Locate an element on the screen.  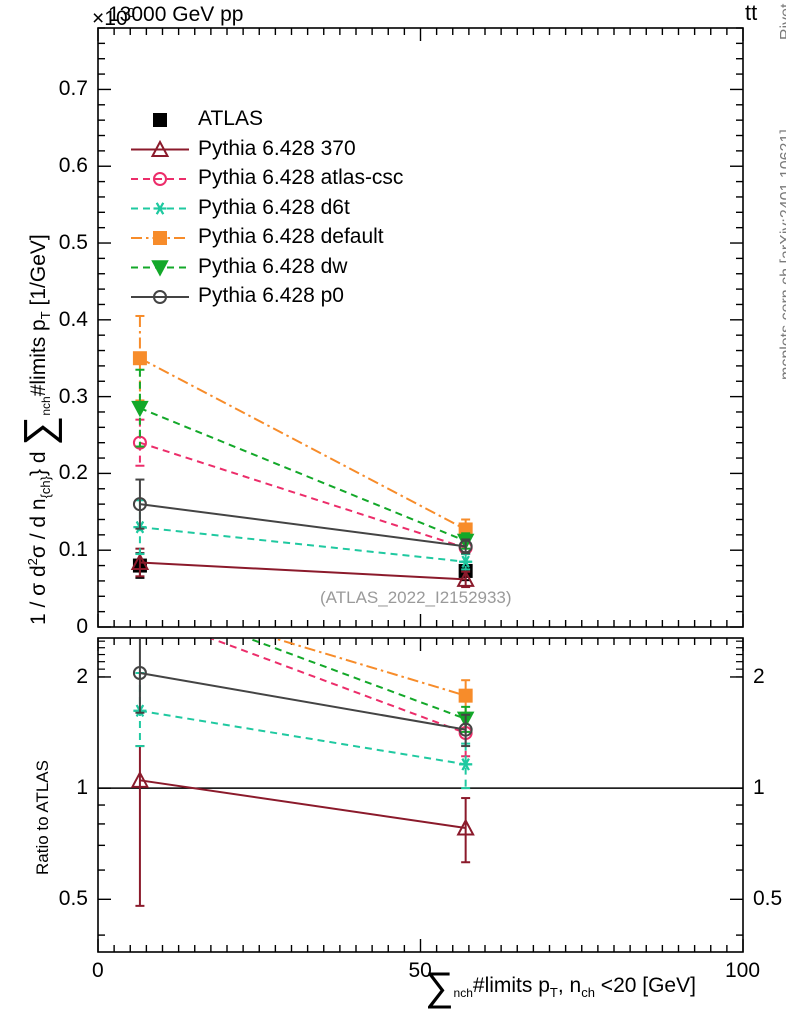
ratio-series-pythia-6-428-p0 is located at coordinates (302, 693).